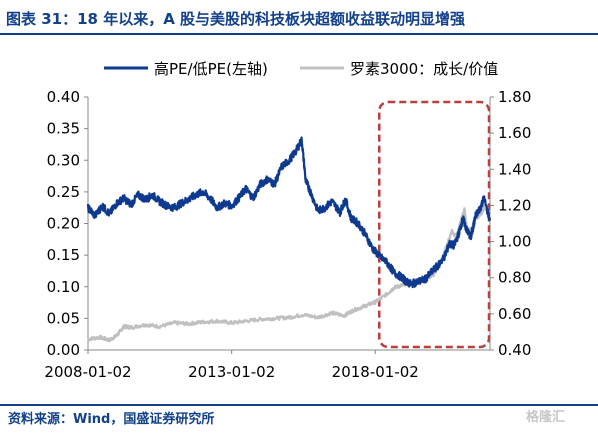 Image resolution: width=598 pixels, height=433 pixels. Describe the element at coordinates (63, 255) in the screenshot. I see `left-tick-label: 0.15` at that location.